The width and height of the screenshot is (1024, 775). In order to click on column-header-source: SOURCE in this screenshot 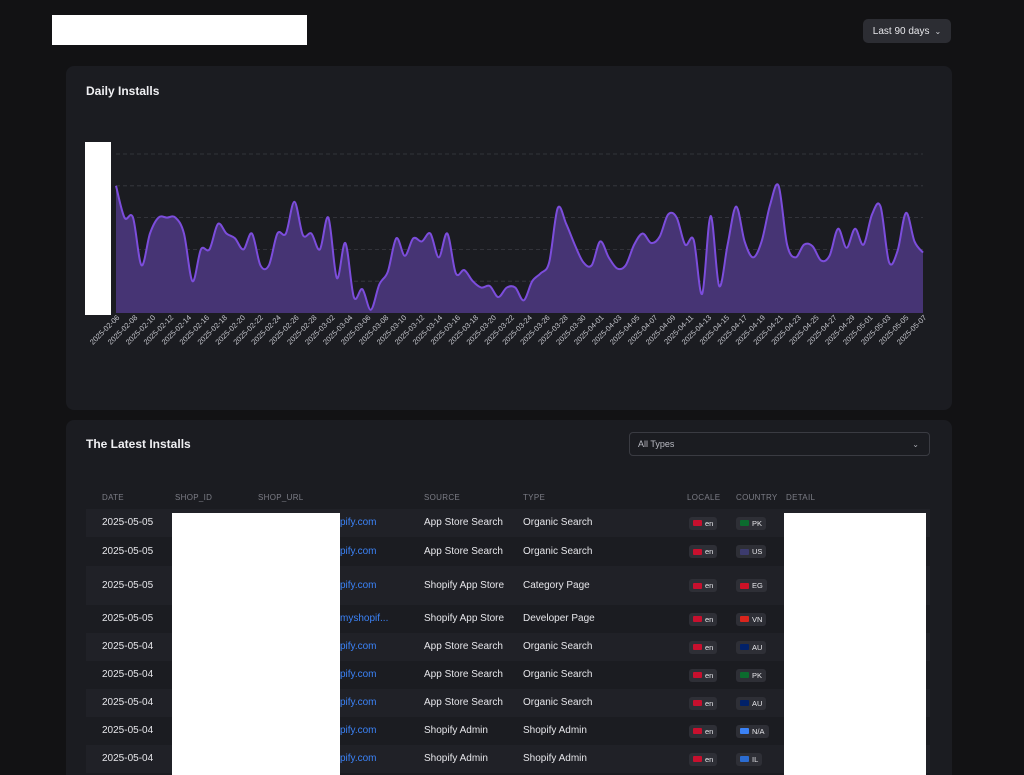, I will do `click(442, 497)`.